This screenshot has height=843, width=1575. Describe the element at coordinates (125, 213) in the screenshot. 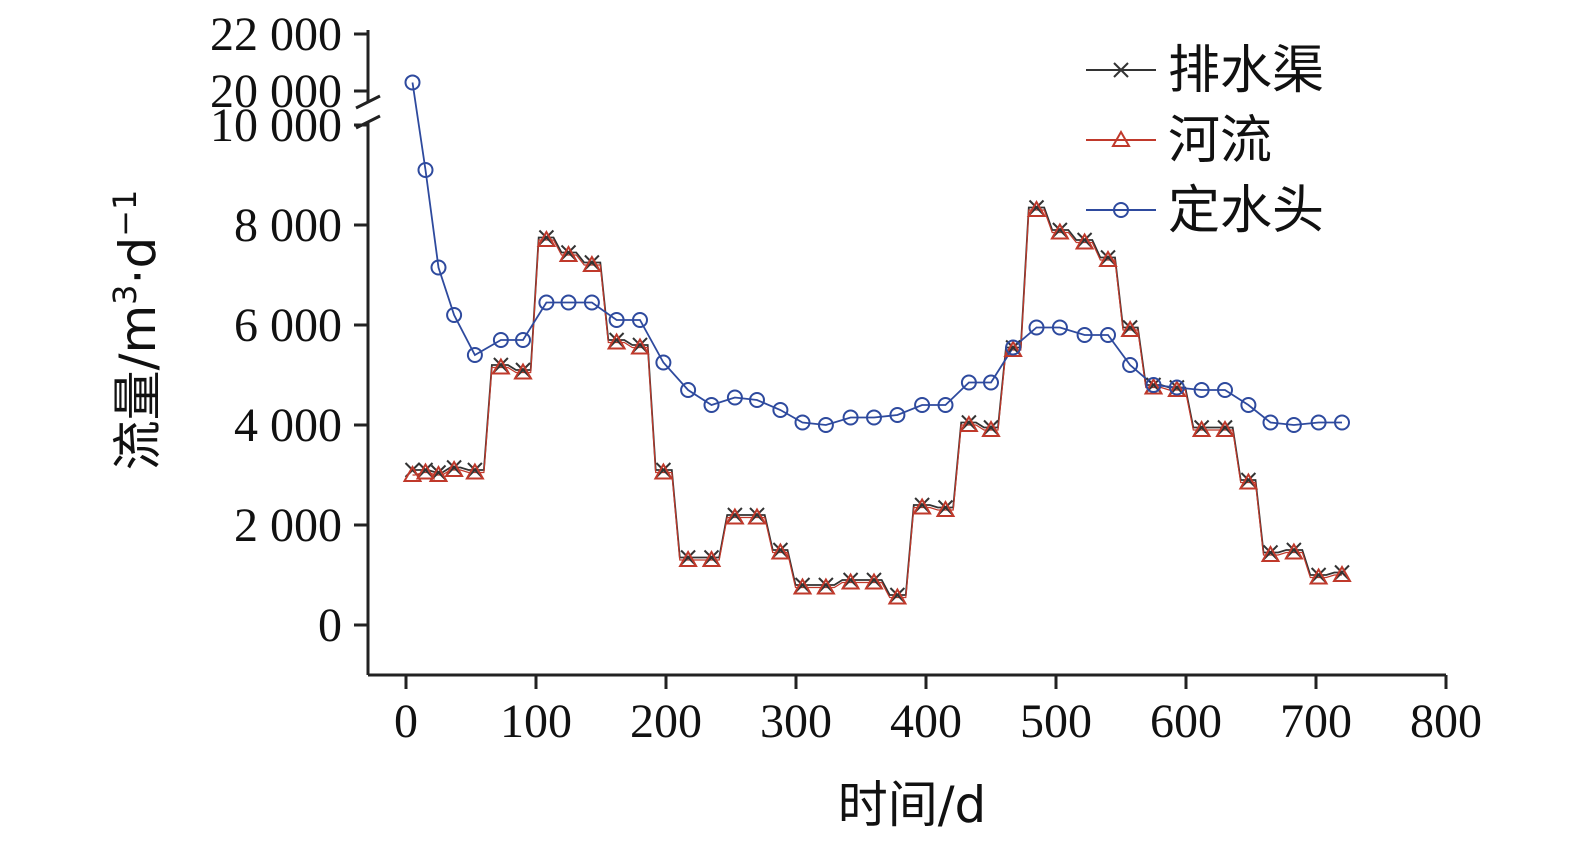

I see `y-axis-title-sup2: −1` at that location.